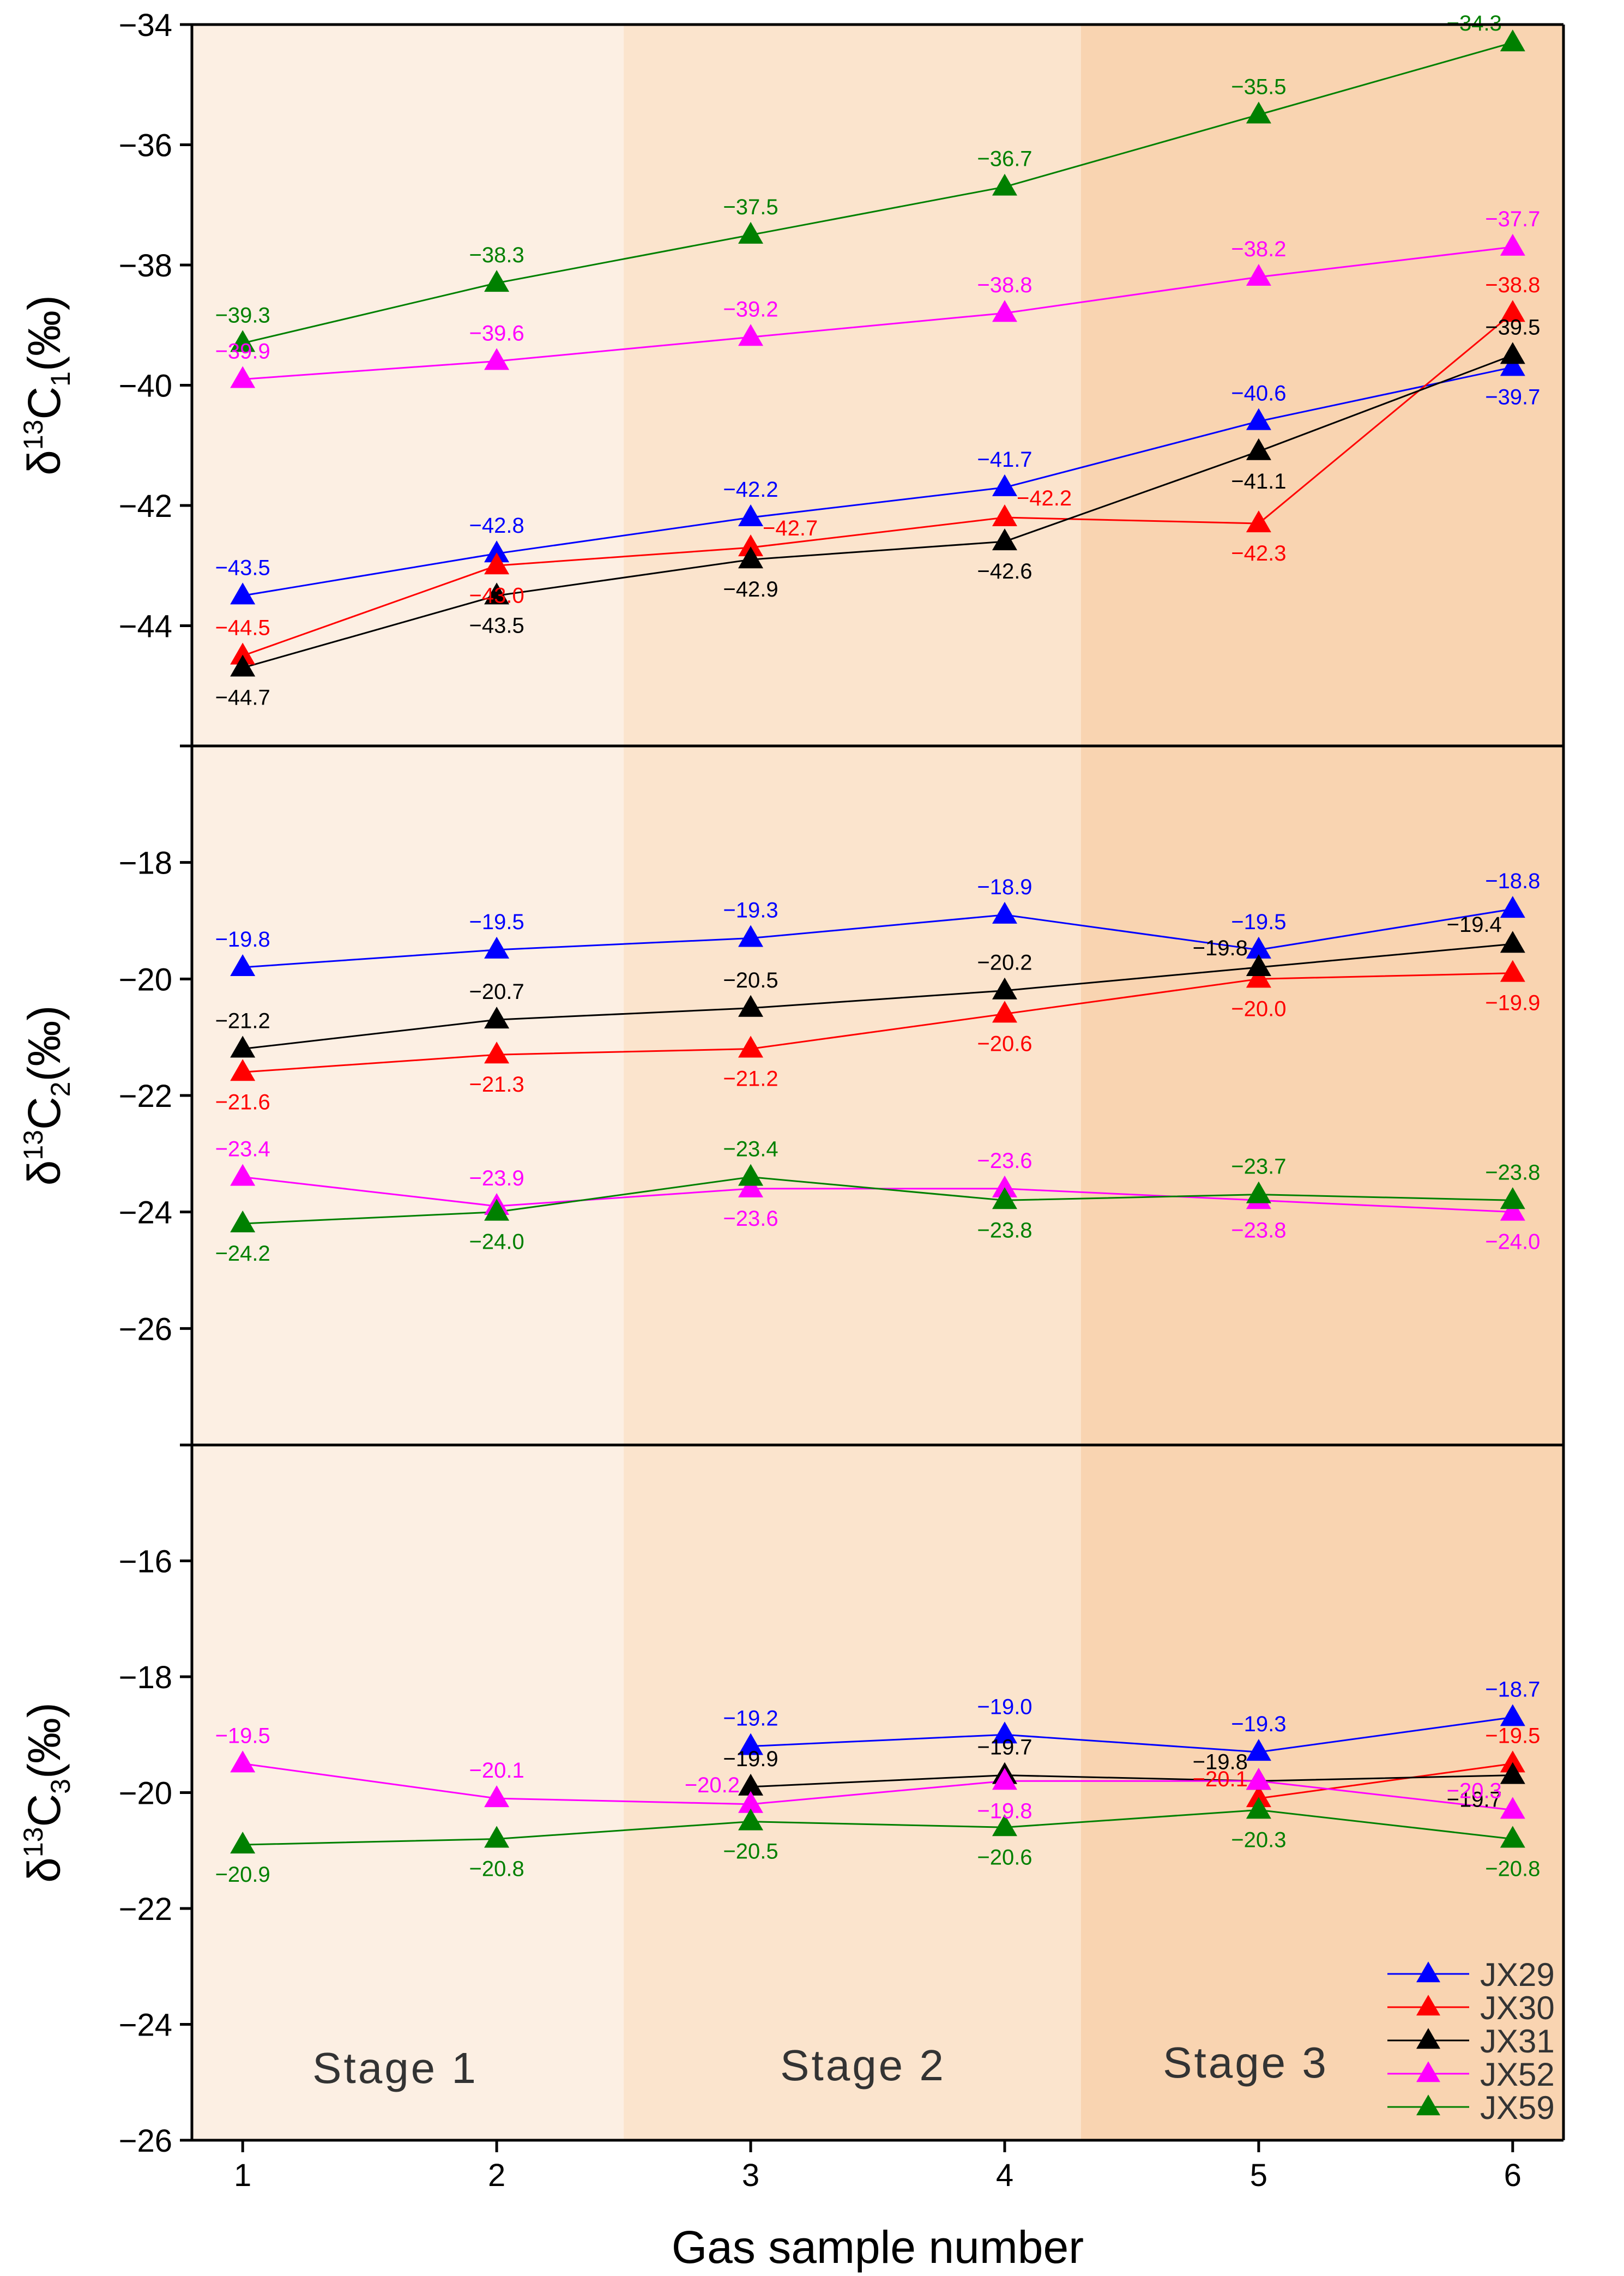 The image size is (1624, 2276). I want to click on data-label-jx59-panel-2-x5: −23.7, so click(1258, 1167).